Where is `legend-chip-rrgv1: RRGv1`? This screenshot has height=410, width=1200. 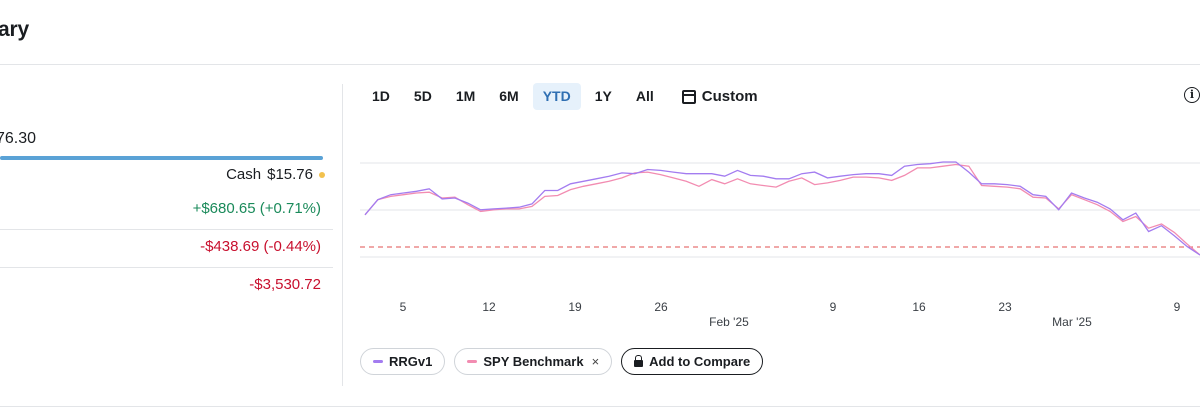
legend-chip-rrgv1: RRGv1 is located at coordinates (403, 361).